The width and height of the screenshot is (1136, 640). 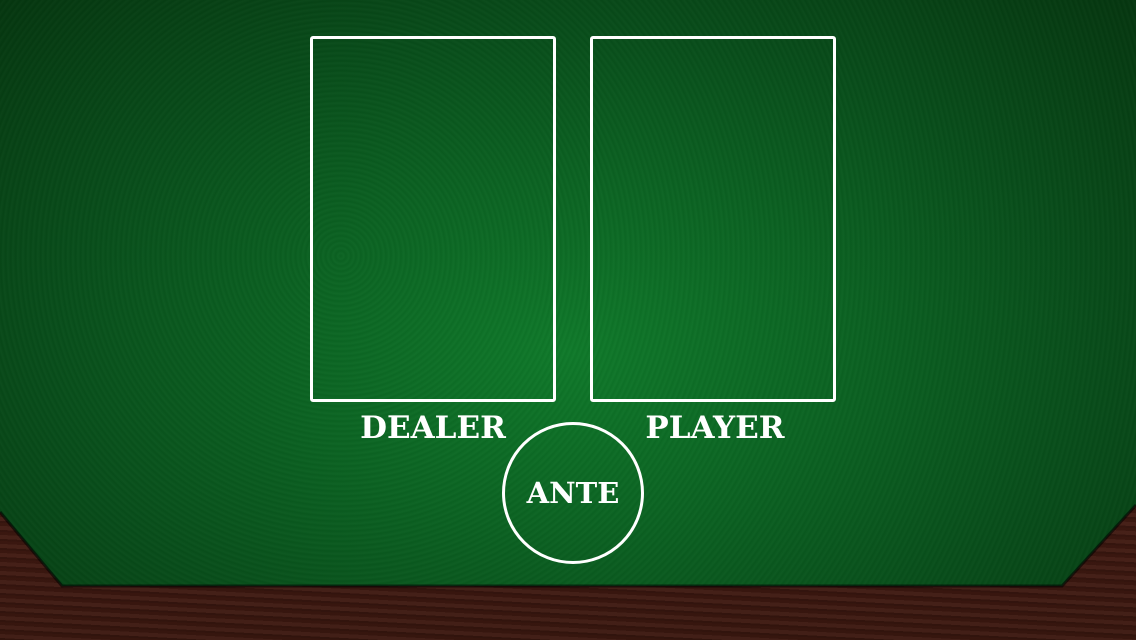 I want to click on ante-label: ANTE, so click(x=573, y=493).